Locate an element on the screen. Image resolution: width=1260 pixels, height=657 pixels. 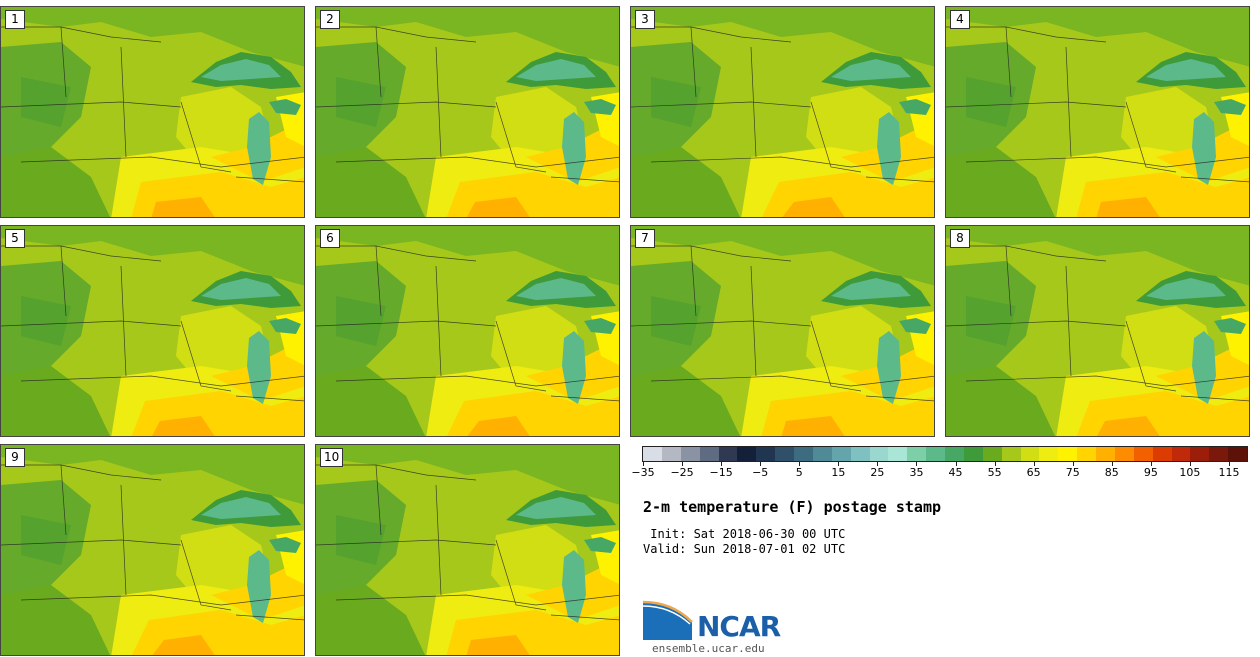
ensemble-url: ensemble.ucar.edu is located at coordinates (708, 648).